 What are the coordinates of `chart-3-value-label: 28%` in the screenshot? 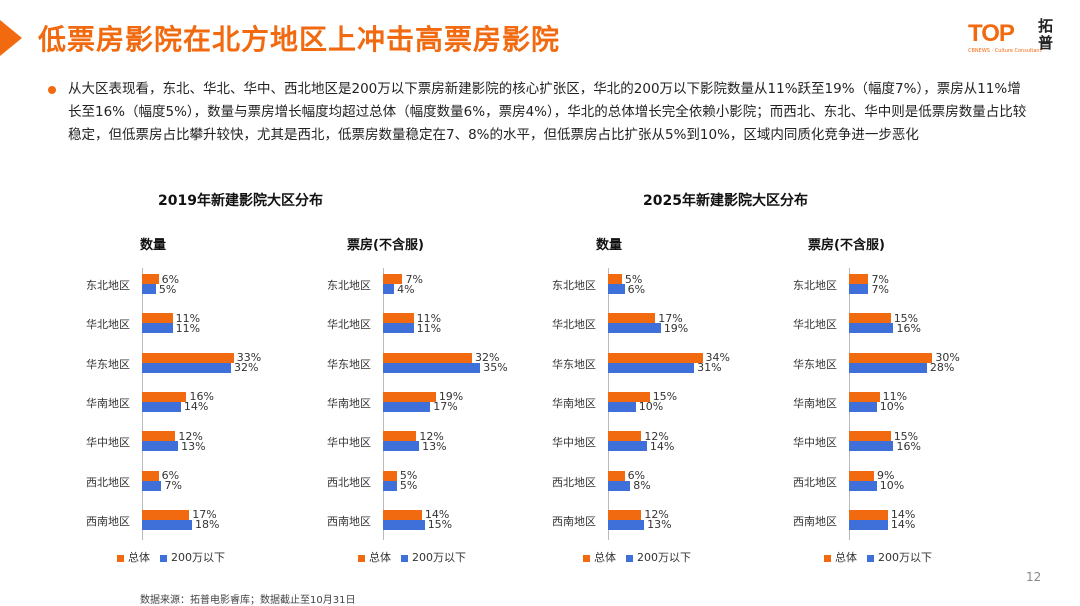 It's located at (942, 368).